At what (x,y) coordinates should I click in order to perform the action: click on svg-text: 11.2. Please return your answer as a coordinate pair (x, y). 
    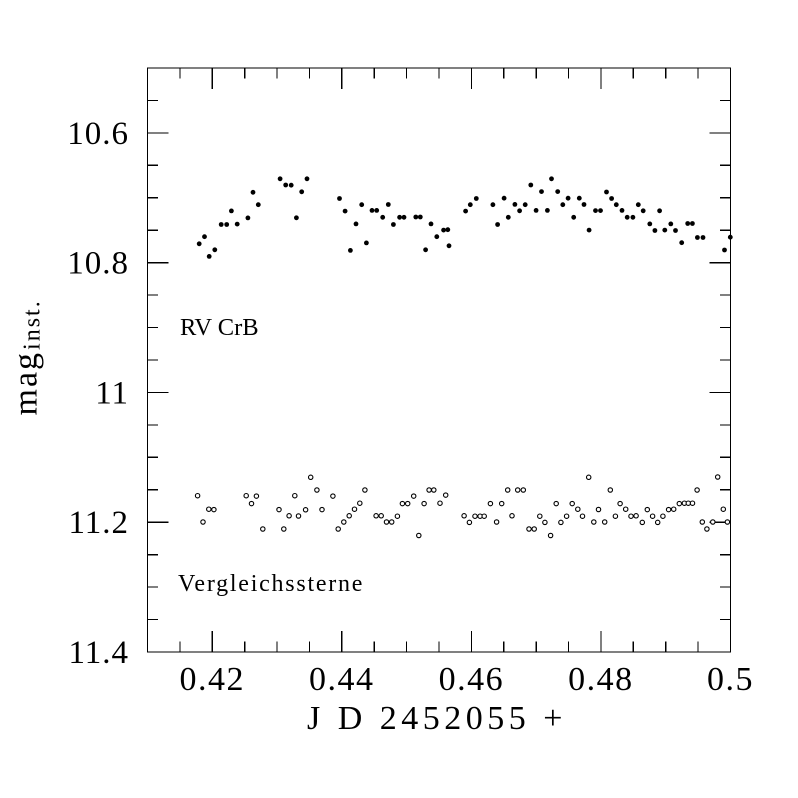
    Looking at the image, I should click on (98, 523).